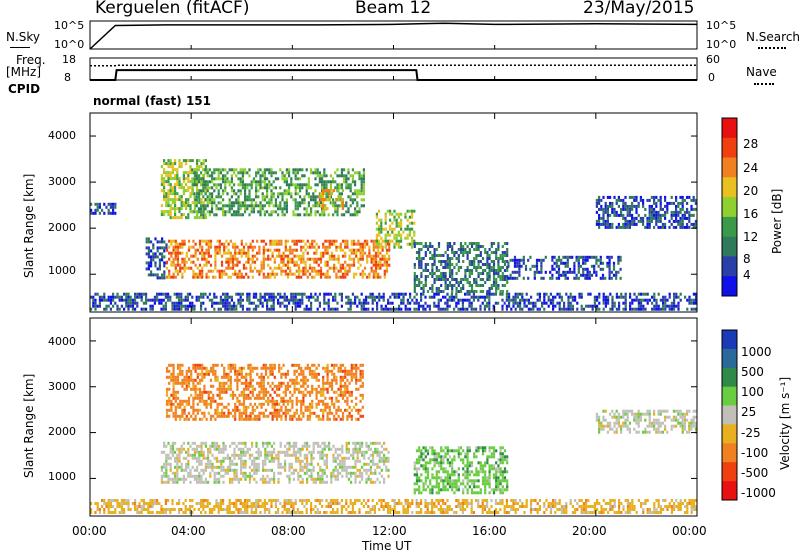 The image size is (800, 554). I want to click on cpid-value: normal (fast) 151, so click(152, 101).